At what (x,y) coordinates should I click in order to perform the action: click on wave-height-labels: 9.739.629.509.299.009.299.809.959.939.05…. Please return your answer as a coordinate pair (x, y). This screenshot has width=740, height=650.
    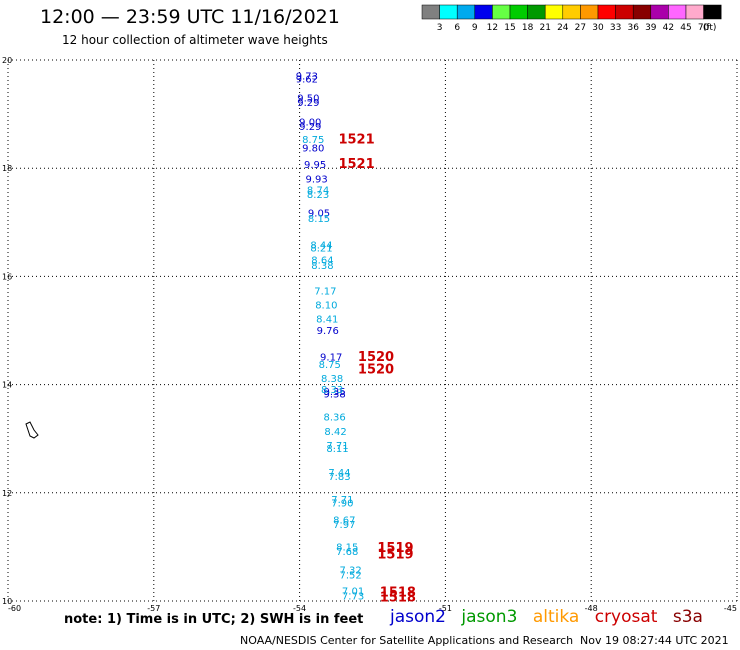
    Looking at the image, I should click on (330, 337).